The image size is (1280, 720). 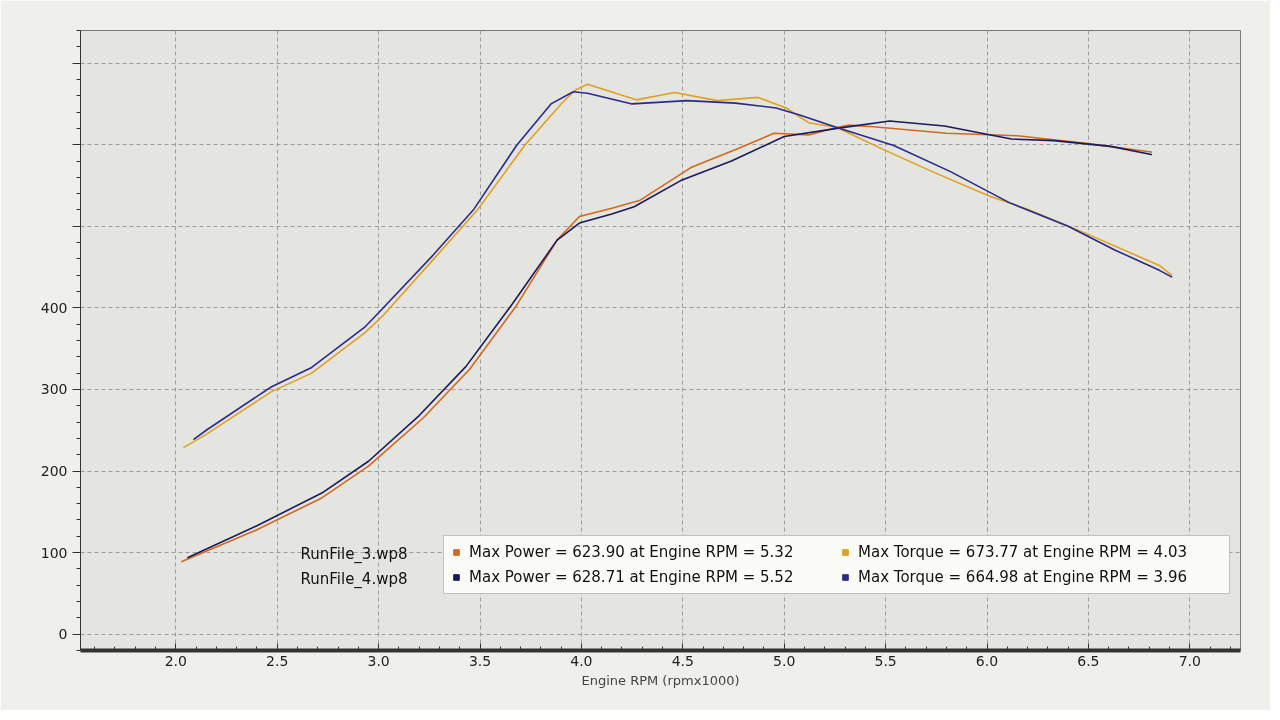 What do you see at coordinates (1088, 660) in the screenshot?
I see `x-tick-label: 6.5` at bounding box center [1088, 660].